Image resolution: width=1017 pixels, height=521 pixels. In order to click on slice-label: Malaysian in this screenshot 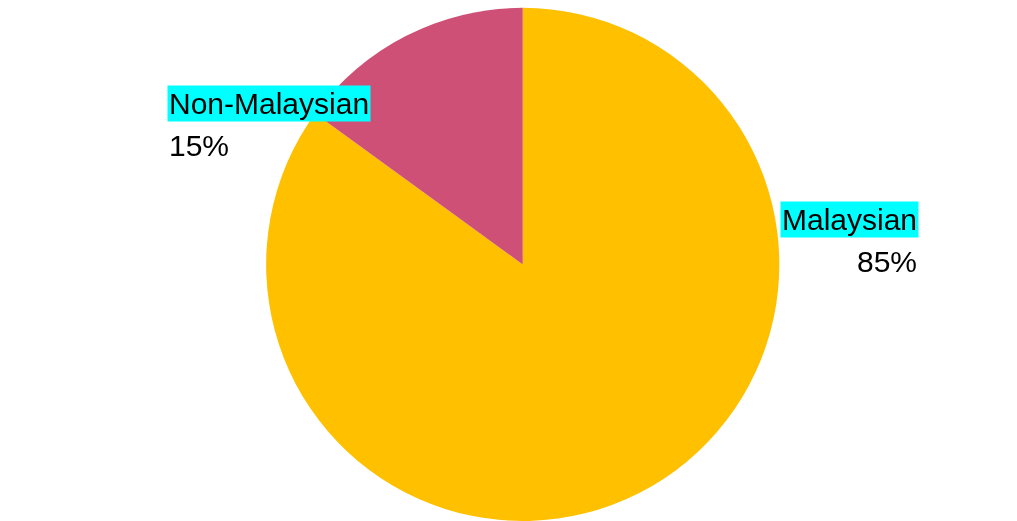, I will do `click(850, 219)`.